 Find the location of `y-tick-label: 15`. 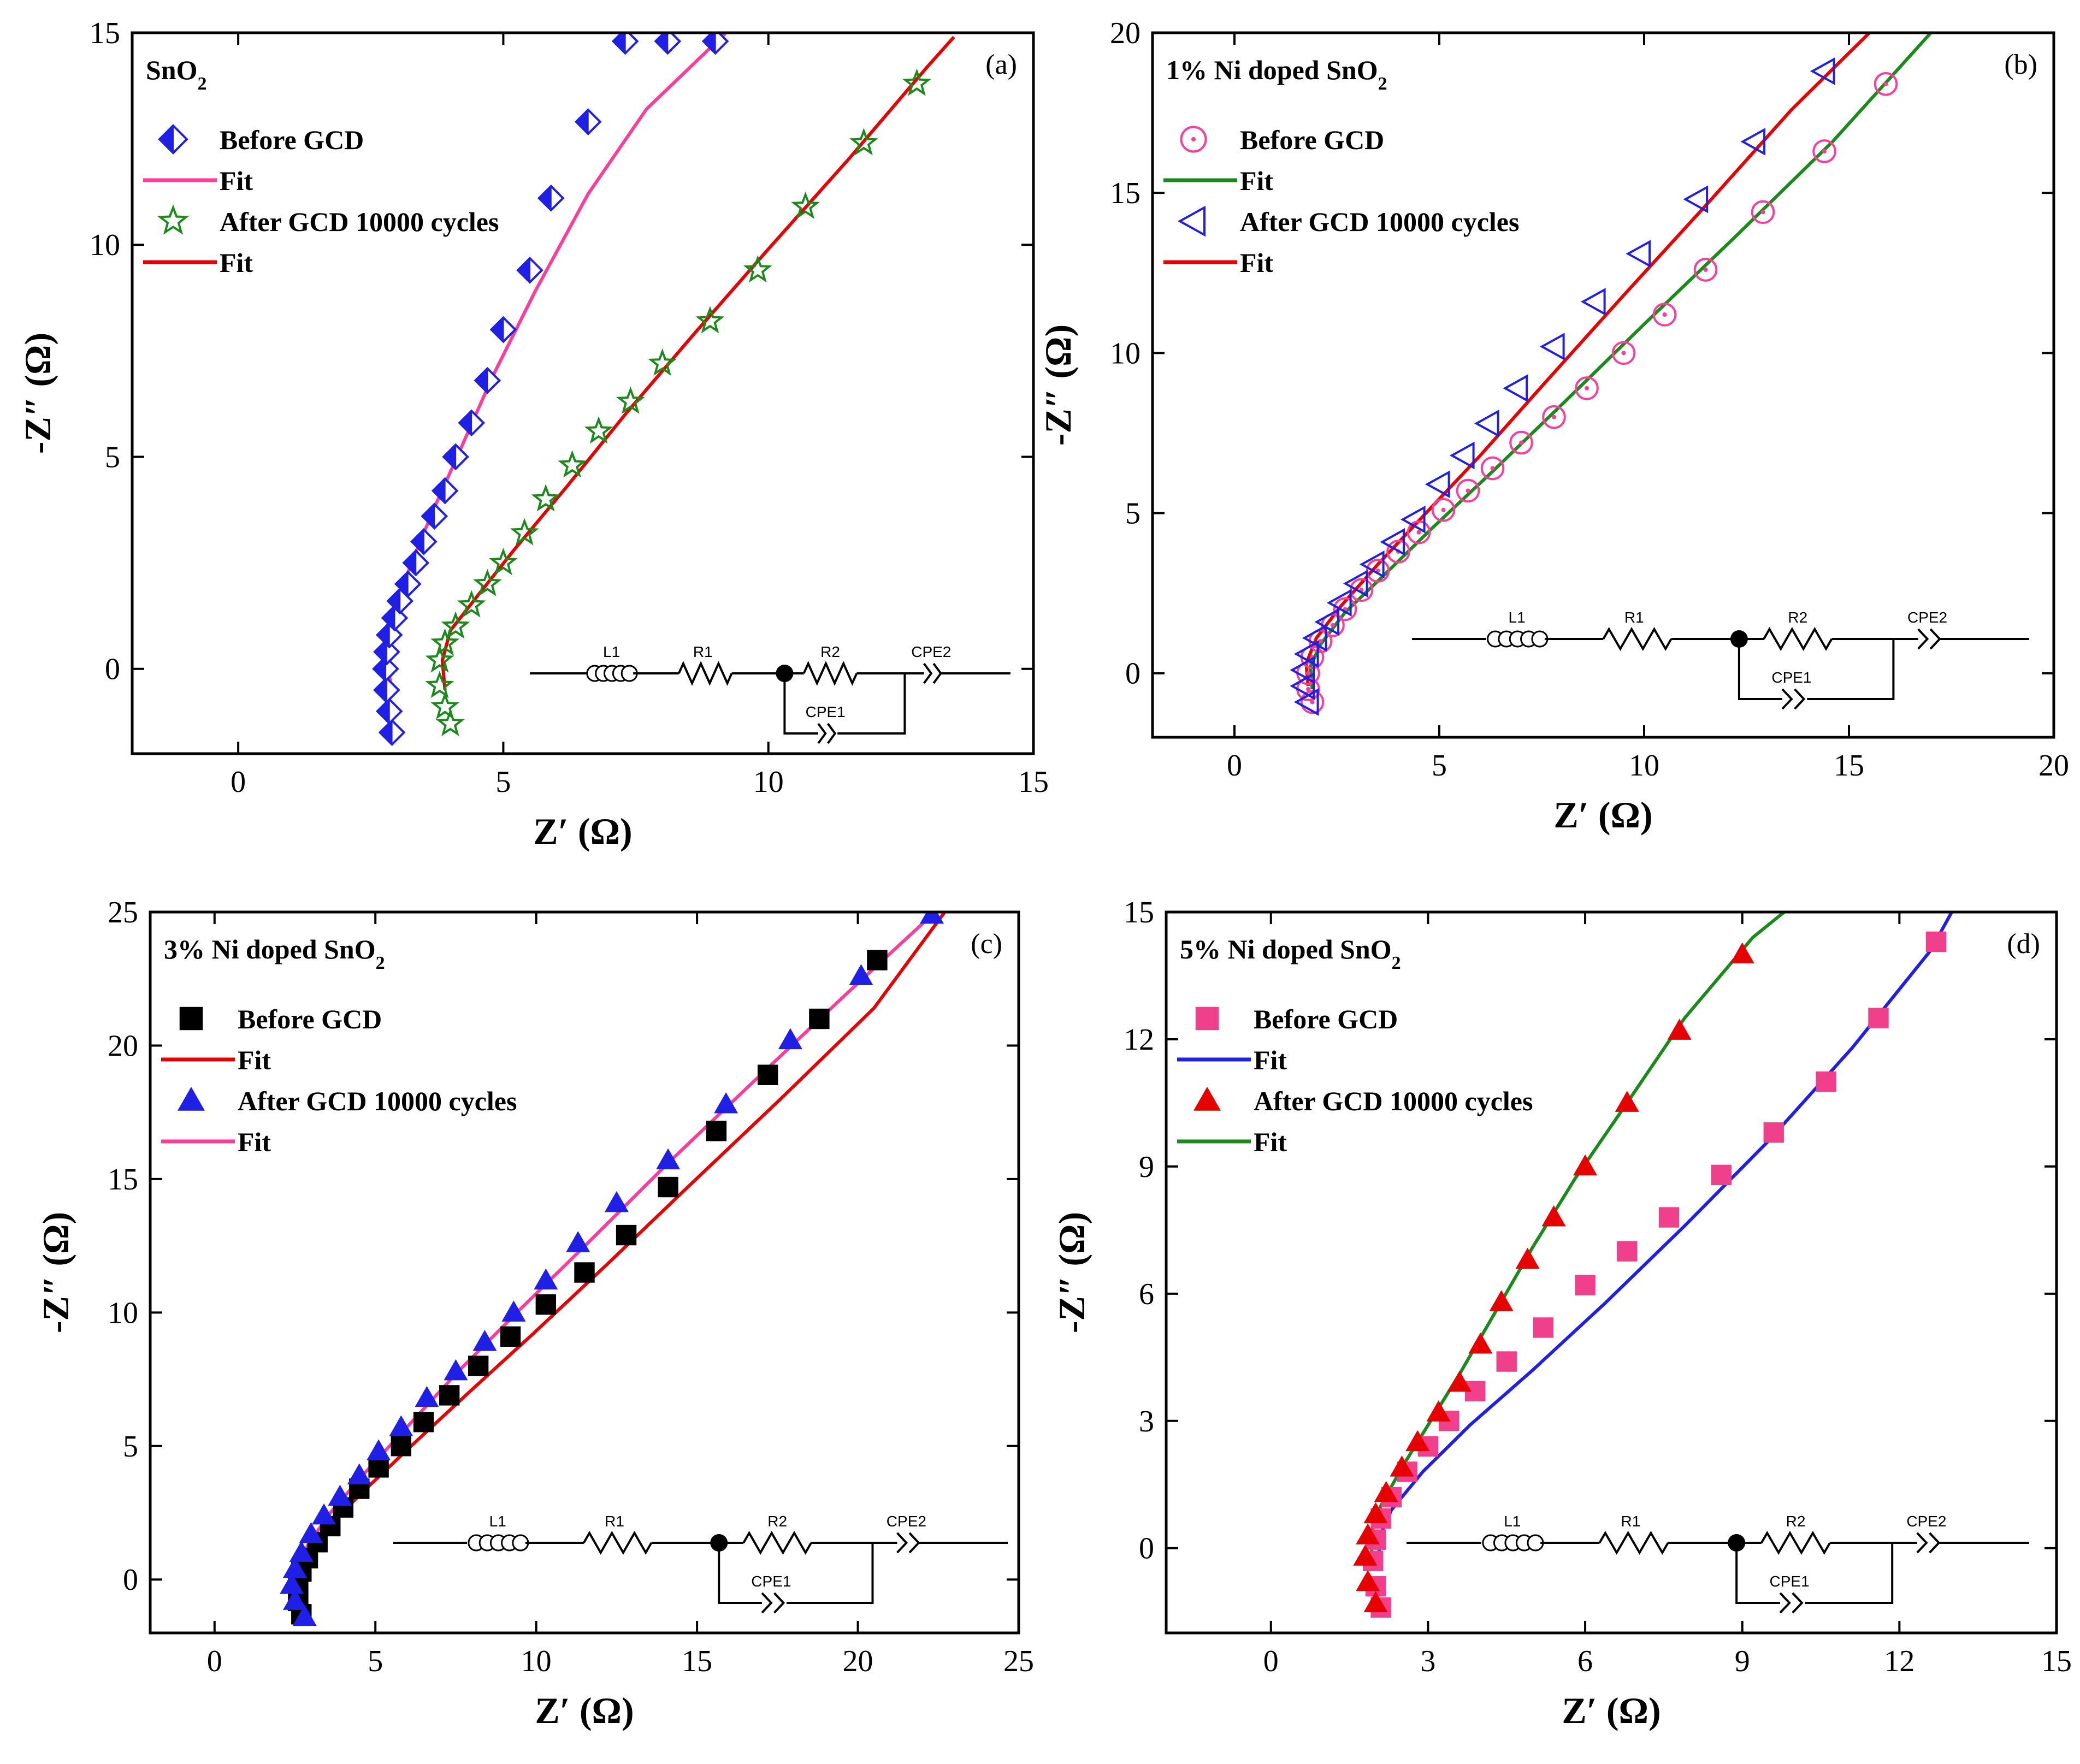

y-tick-label: 15 is located at coordinates (123, 1180).